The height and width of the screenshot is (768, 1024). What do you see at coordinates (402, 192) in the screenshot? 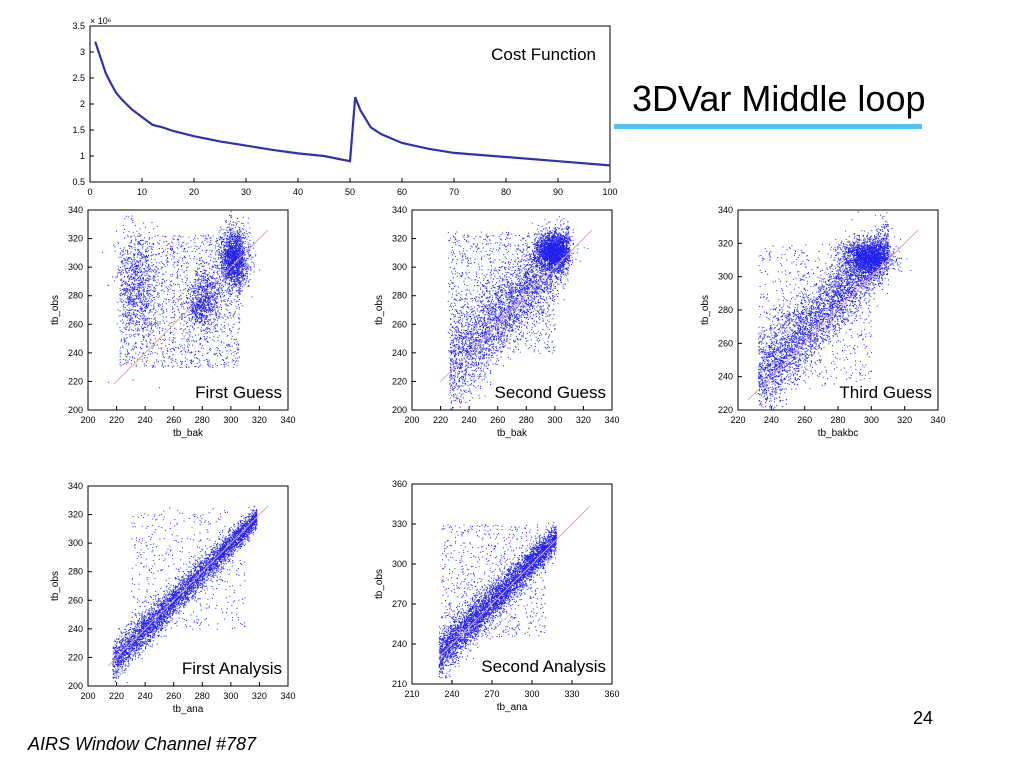
I see `x-tick-label: 60` at bounding box center [402, 192].